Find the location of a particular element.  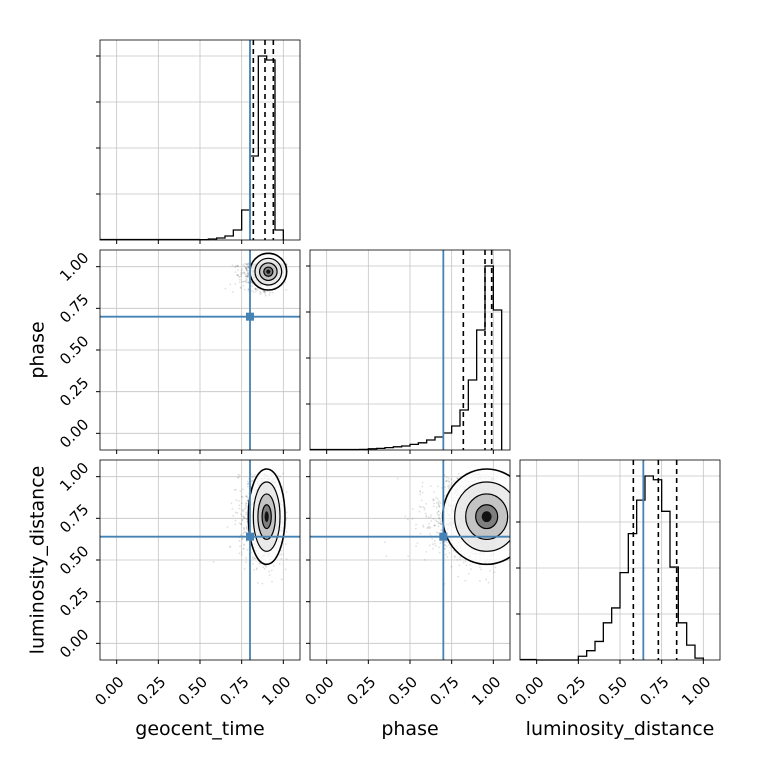

x-tick-label: 0.50 is located at coordinates (613, 691).